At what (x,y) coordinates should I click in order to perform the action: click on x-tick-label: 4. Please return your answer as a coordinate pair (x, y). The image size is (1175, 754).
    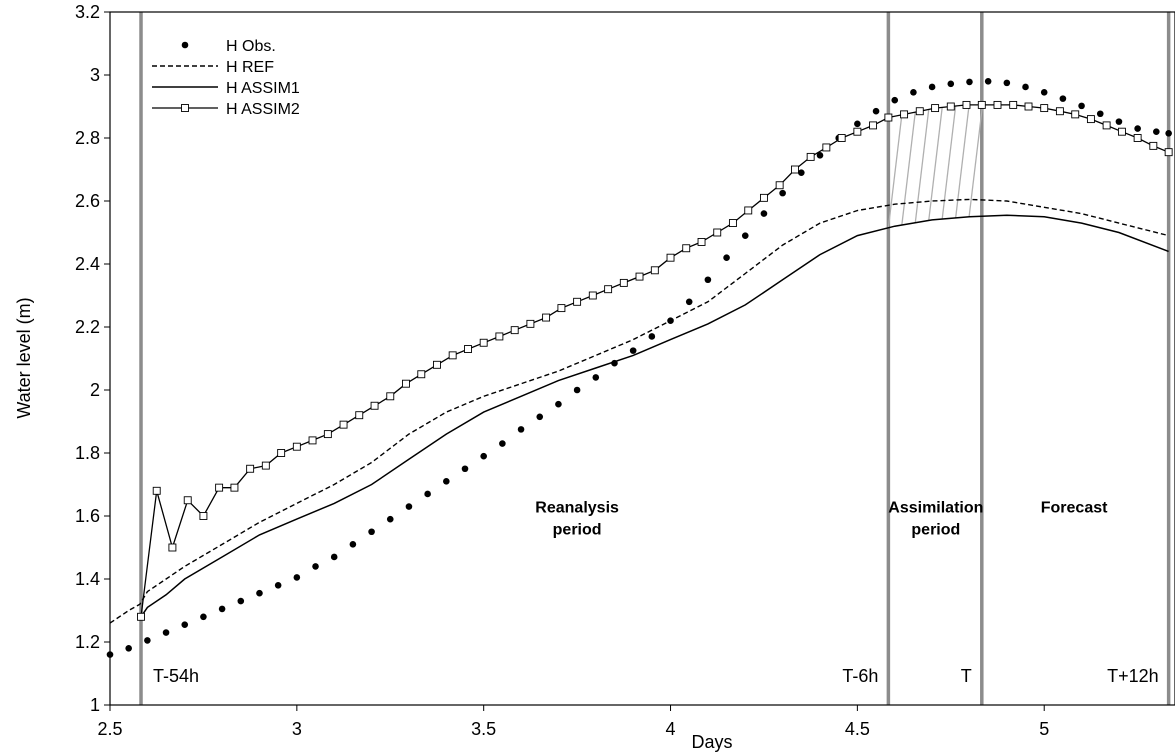
    Looking at the image, I should click on (671, 729).